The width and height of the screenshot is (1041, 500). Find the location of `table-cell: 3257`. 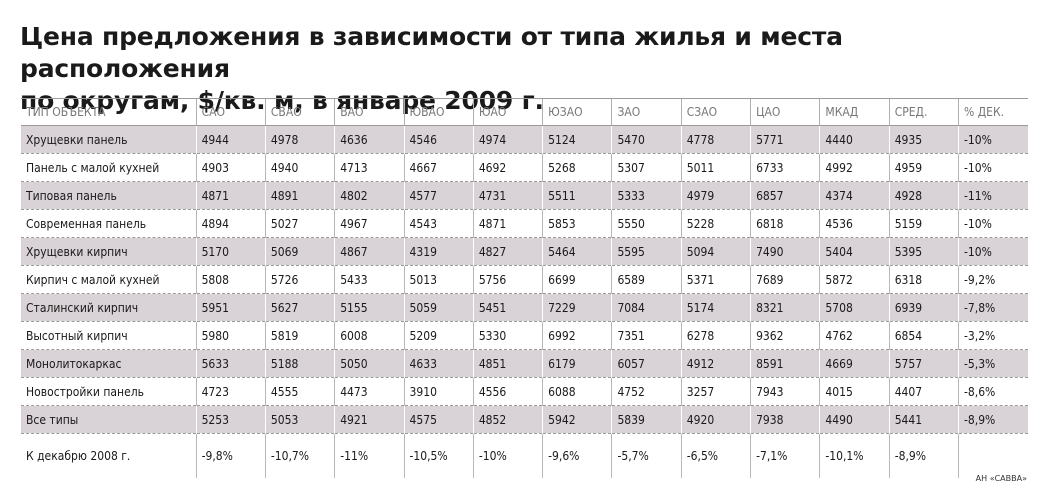

table-cell: 3257 is located at coordinates (715, 391).